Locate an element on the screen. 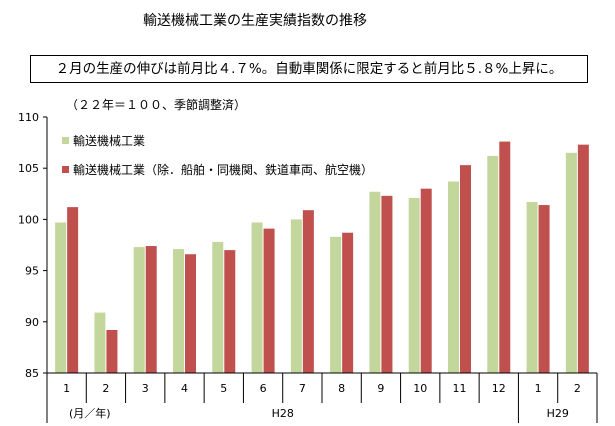  legend: 輸送機械工業 輸送機械工業（除．船舶・同機関、鉄道車両、航空機） is located at coordinates (217, 155).